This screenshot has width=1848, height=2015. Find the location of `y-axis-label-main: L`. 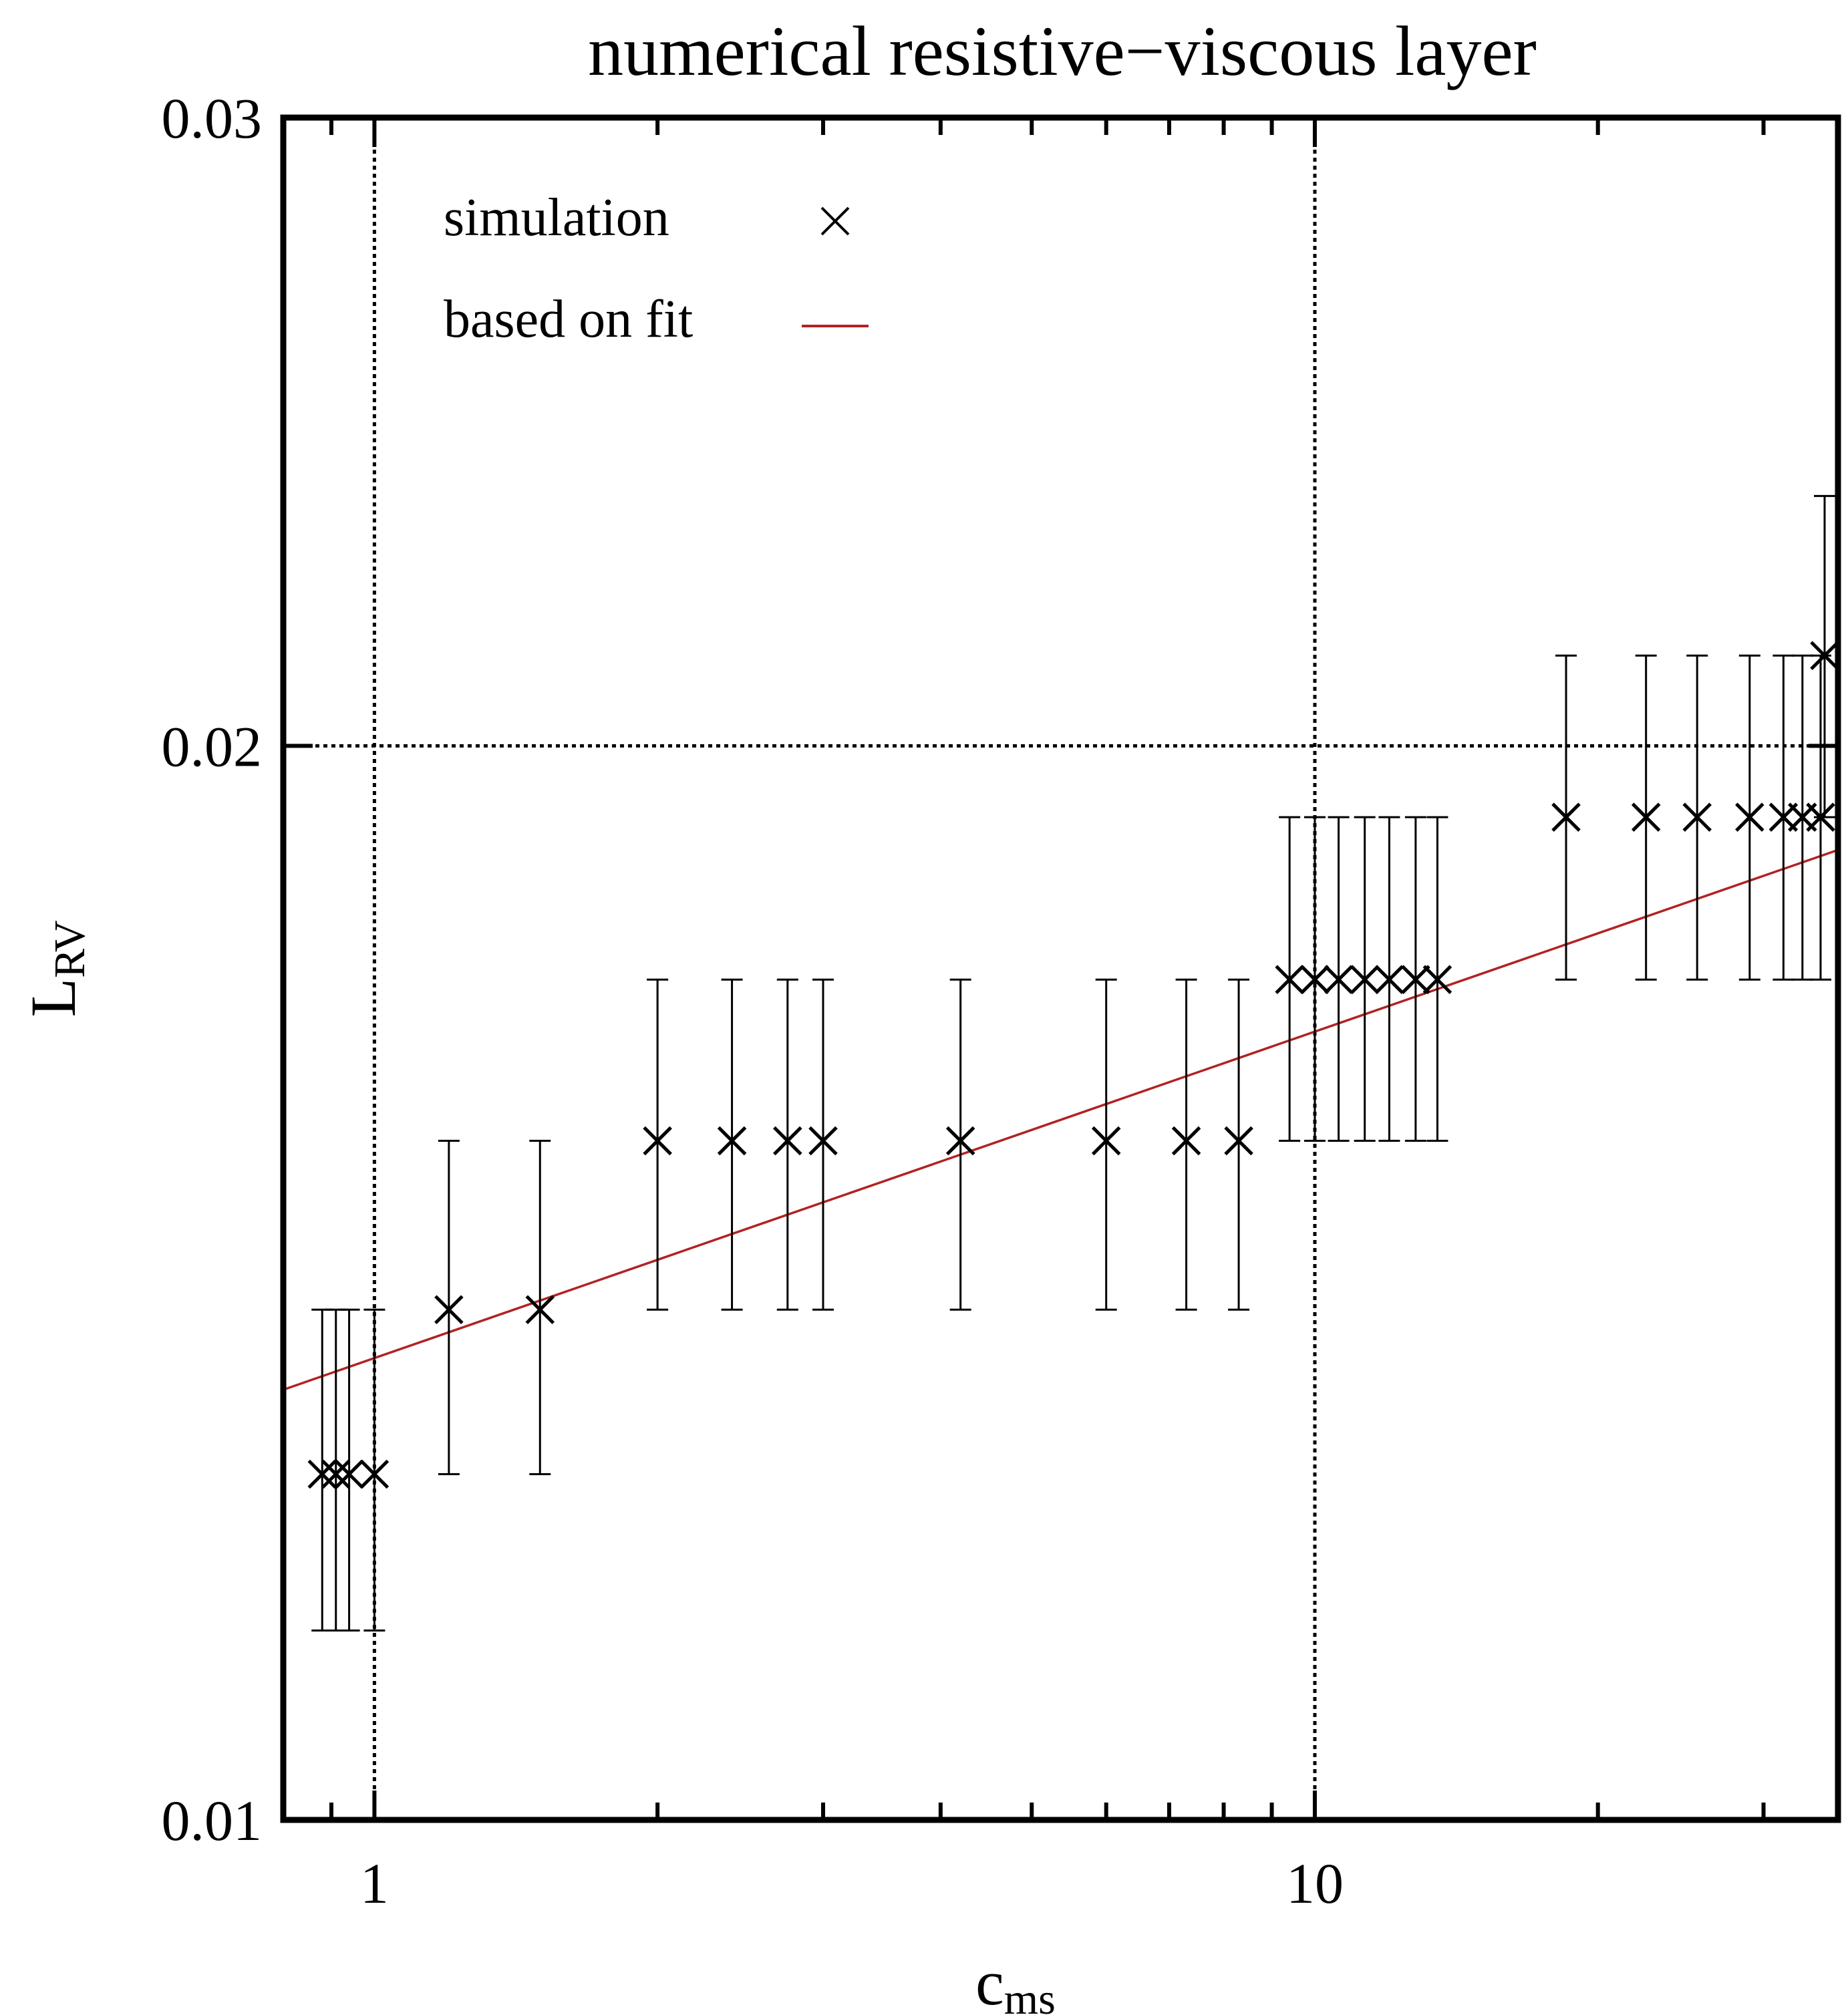

y-axis-label-main: L is located at coordinates (53, 998).